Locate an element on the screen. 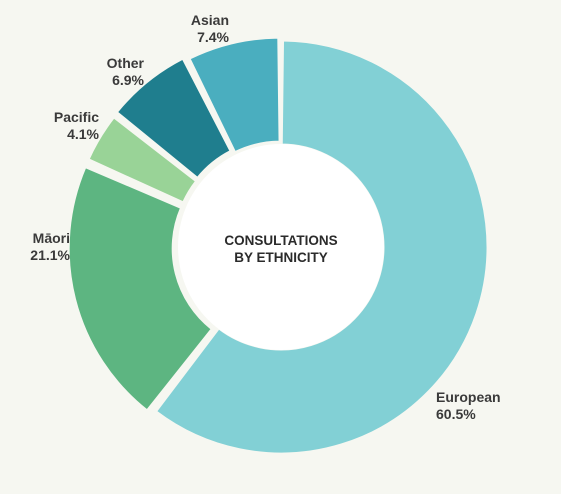  slice-other is located at coordinates (174, 118).